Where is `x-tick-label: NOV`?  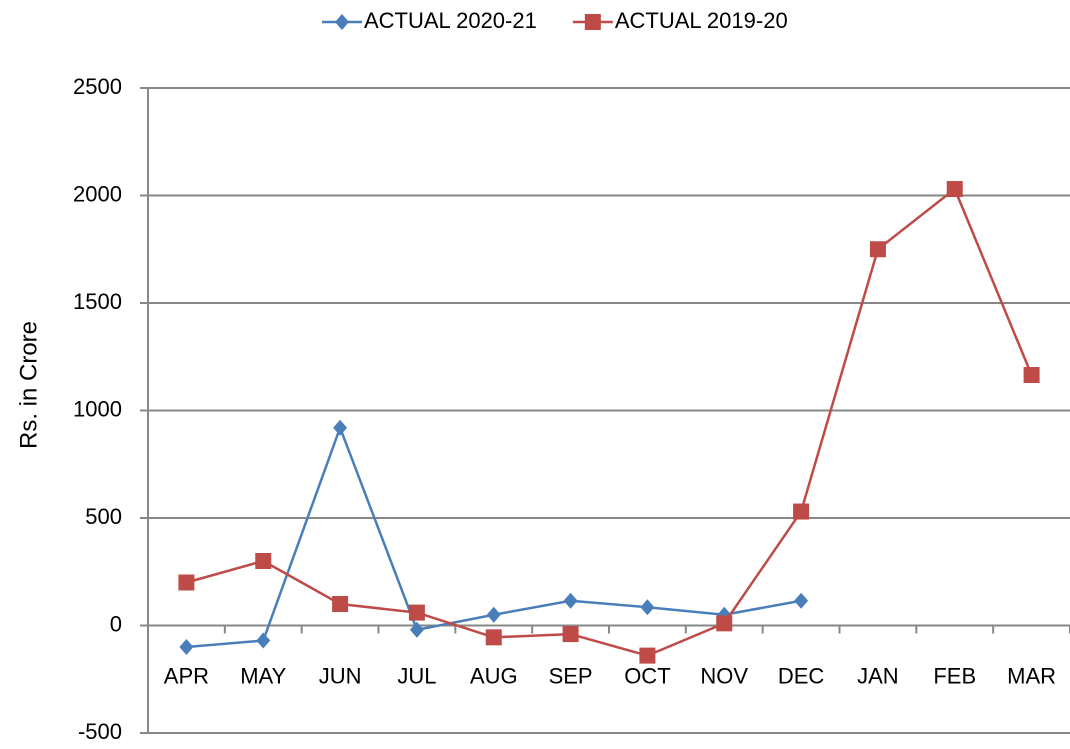
x-tick-label: NOV is located at coordinates (724, 675).